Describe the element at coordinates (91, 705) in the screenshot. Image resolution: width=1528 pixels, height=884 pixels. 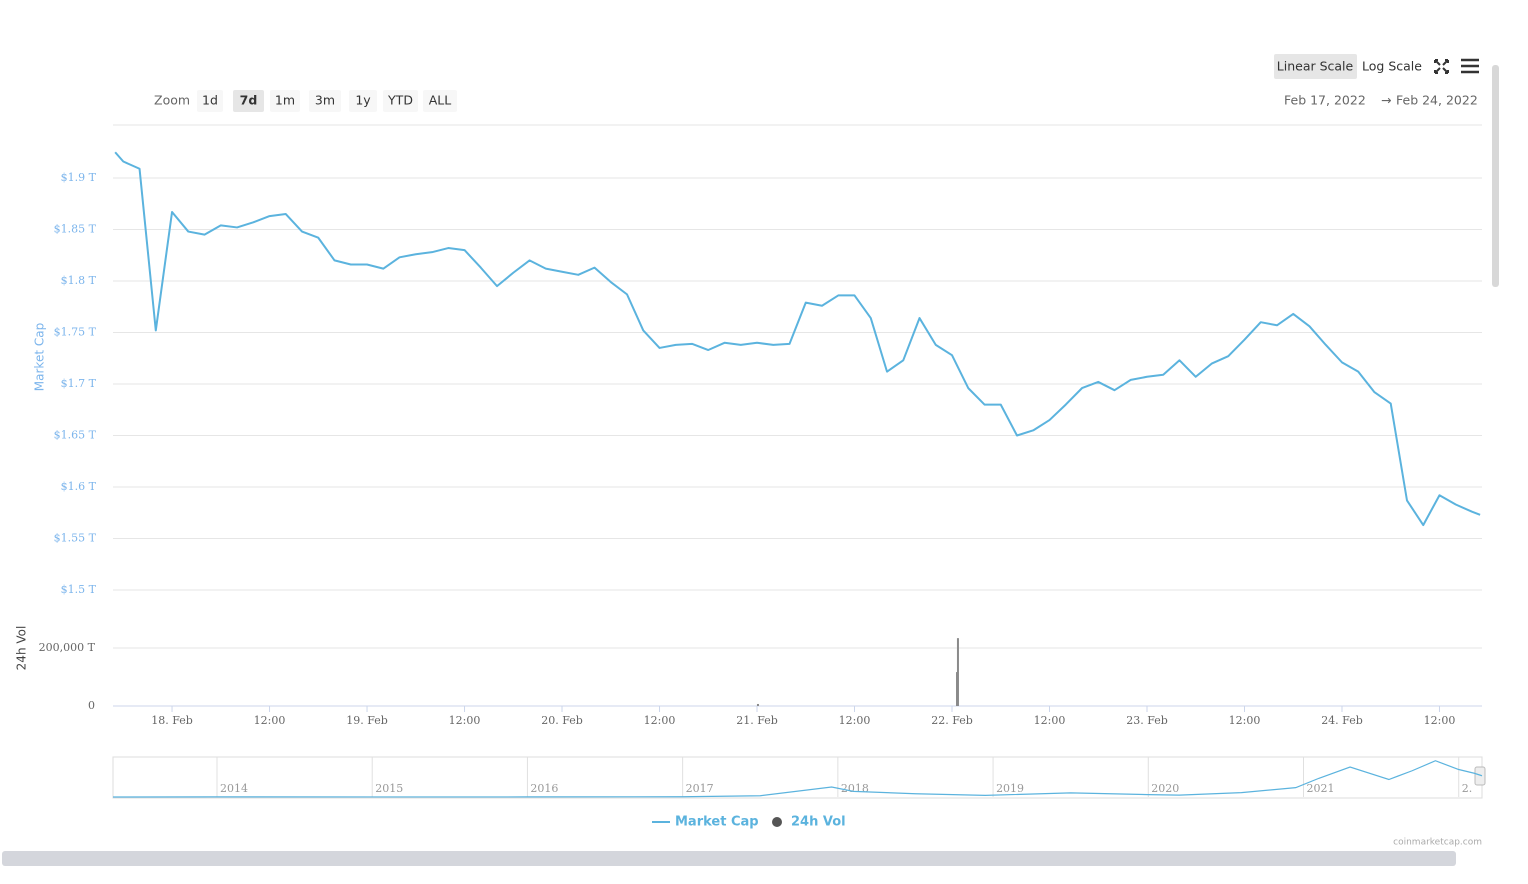
I see `y2-tick-label: 0` at that location.